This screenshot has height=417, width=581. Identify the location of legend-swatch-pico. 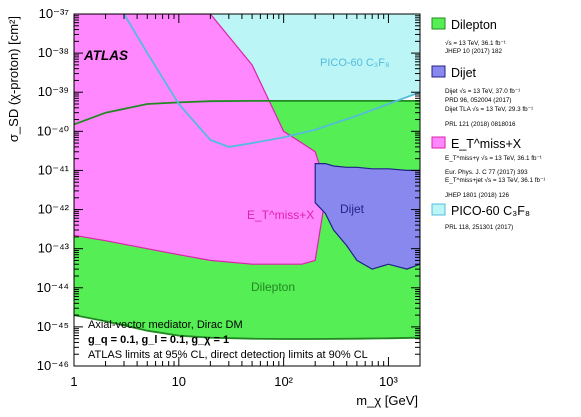
(438, 209).